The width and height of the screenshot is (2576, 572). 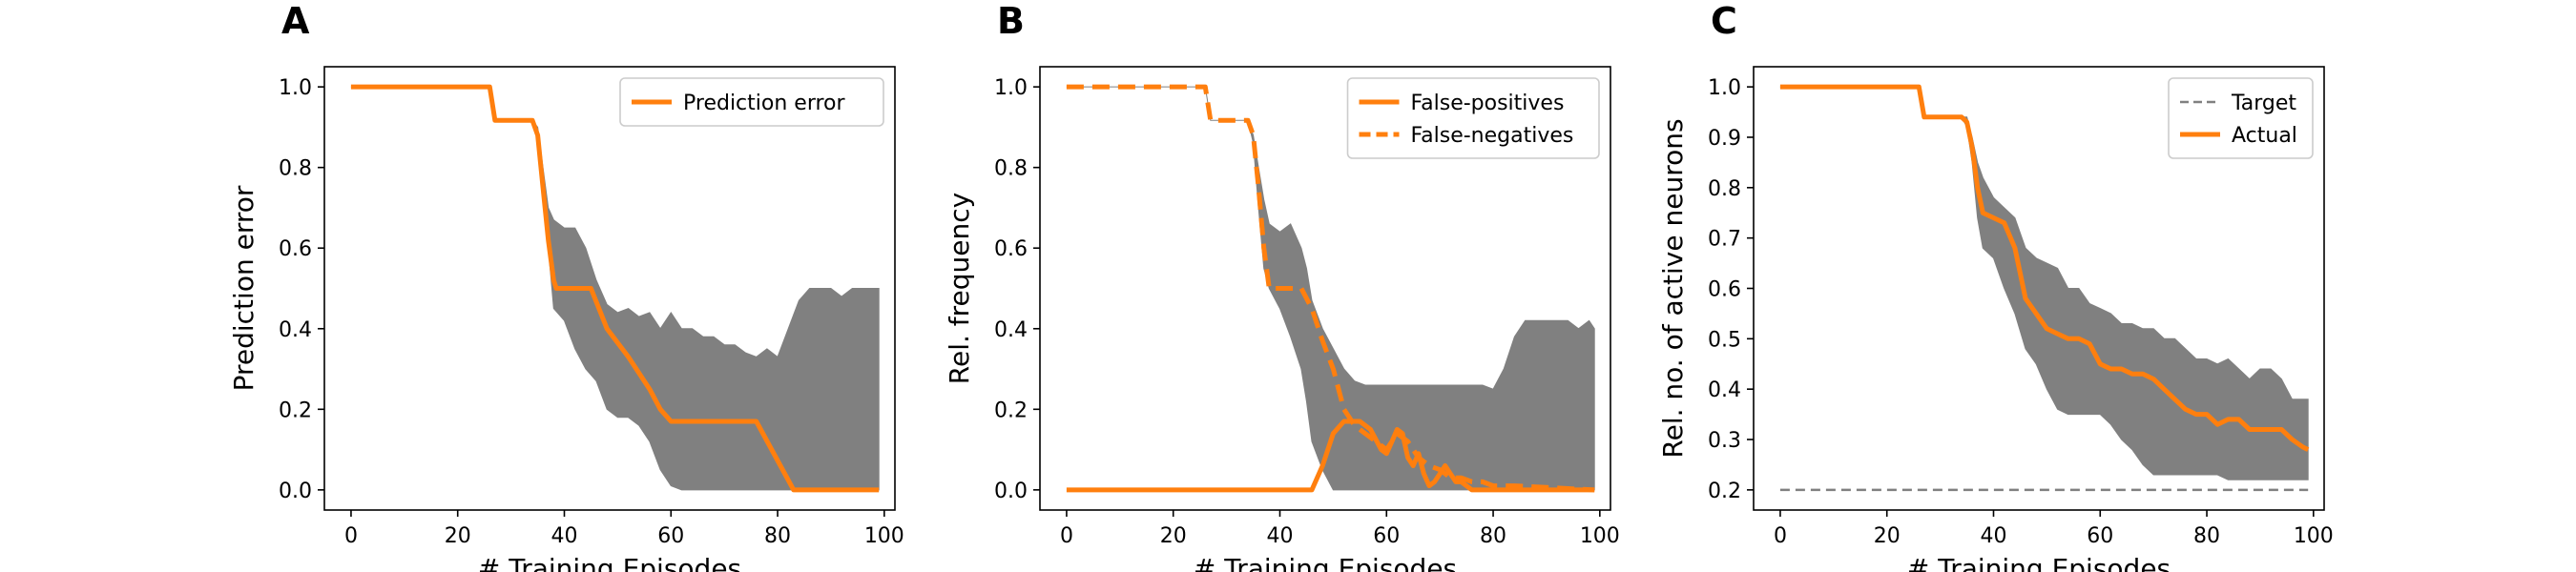 What do you see at coordinates (2263, 104) in the screenshot?
I see `legend-entry: Target` at bounding box center [2263, 104].